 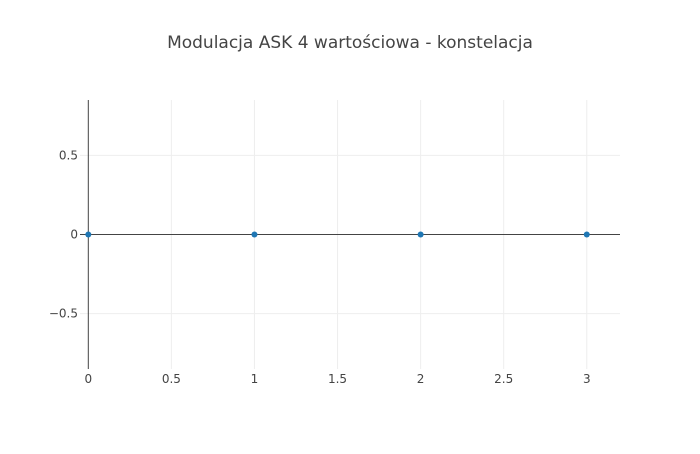 I want to click on x-tick-label: 2, so click(x=421, y=379).